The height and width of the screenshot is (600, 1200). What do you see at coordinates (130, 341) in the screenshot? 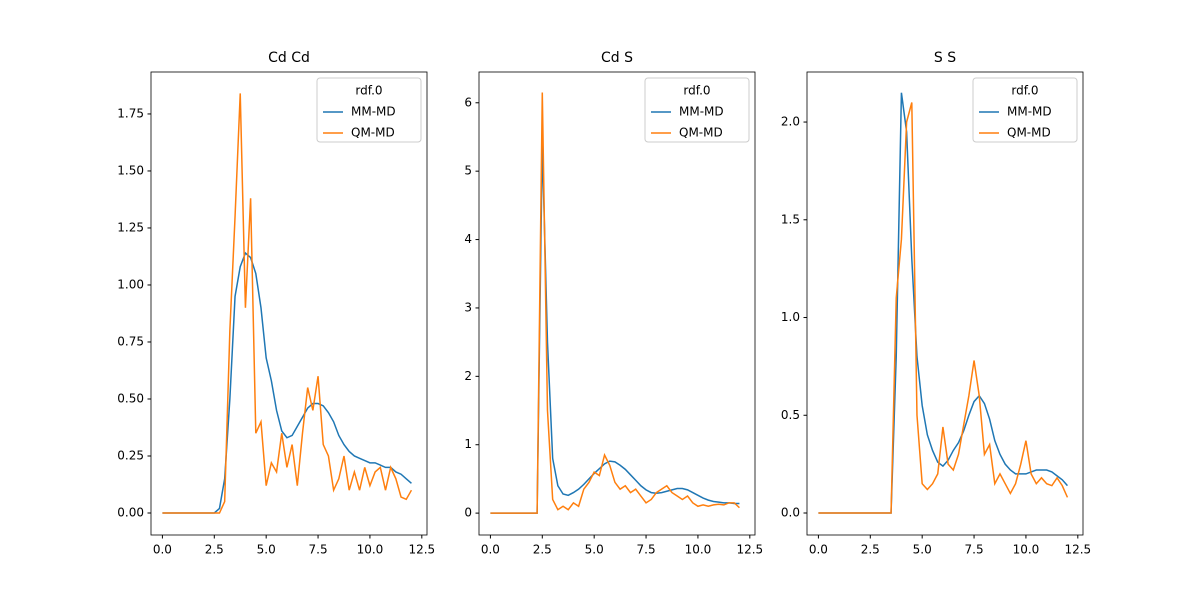
I see `y-tick-label: 0.75` at bounding box center [130, 341].